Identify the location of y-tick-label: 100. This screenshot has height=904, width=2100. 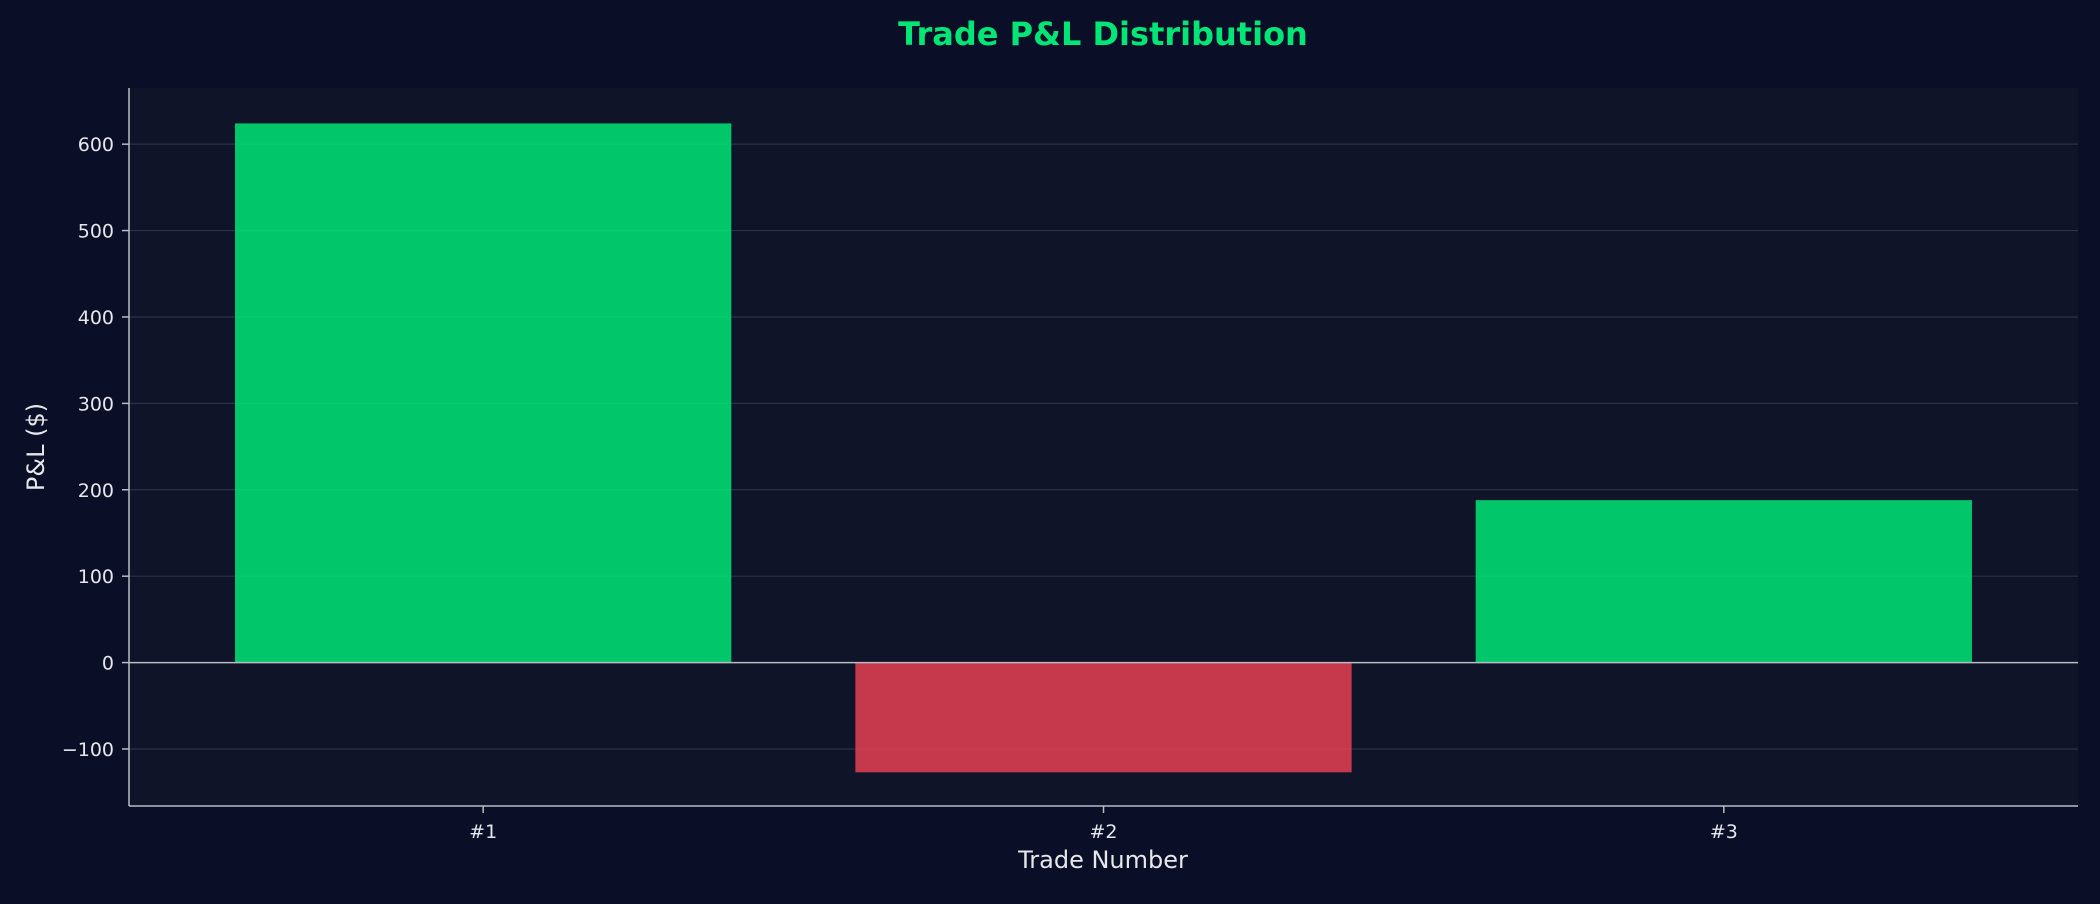
(96, 577).